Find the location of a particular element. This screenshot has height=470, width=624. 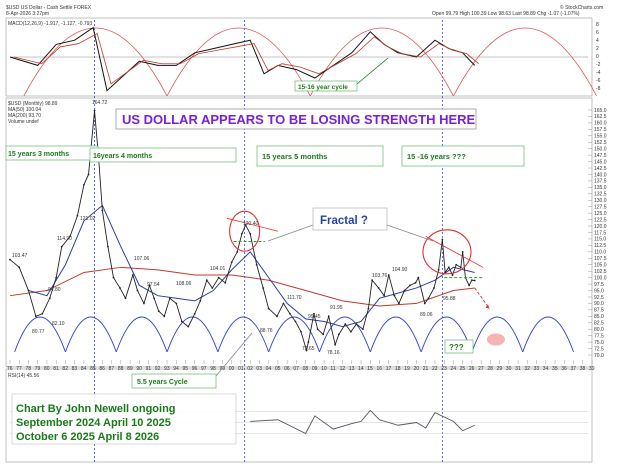

header-date: 8-Apr-2026 3:27pm is located at coordinates (27, 14).